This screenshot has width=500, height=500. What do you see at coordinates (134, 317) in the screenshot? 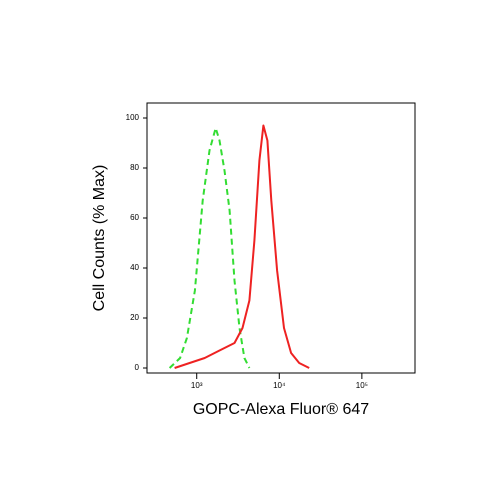
I see `y-tick-label: 20` at bounding box center [134, 317].